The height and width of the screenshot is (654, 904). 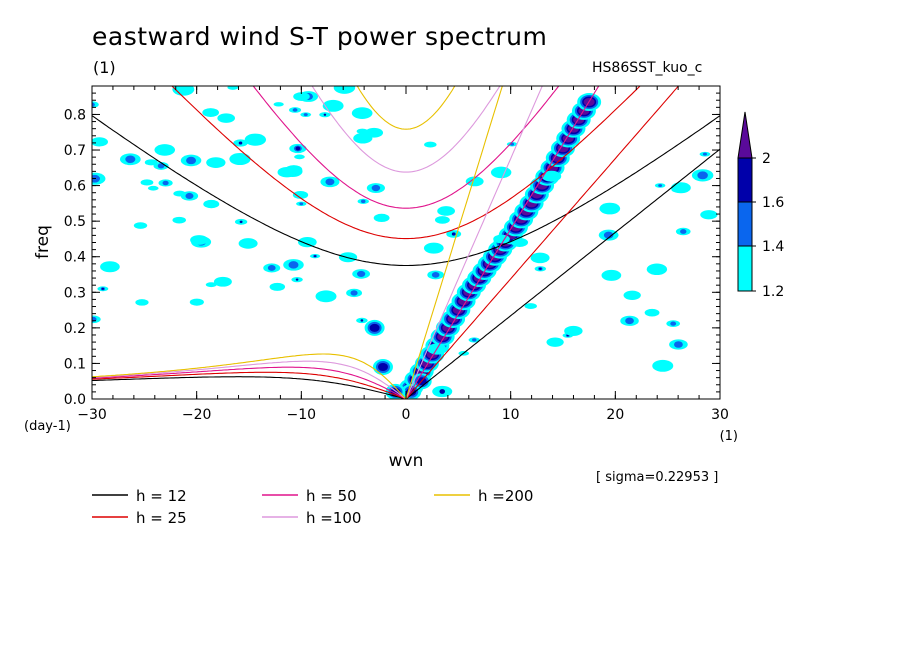 I want to click on y-tick-label: 0.1, so click(x=75, y=364).